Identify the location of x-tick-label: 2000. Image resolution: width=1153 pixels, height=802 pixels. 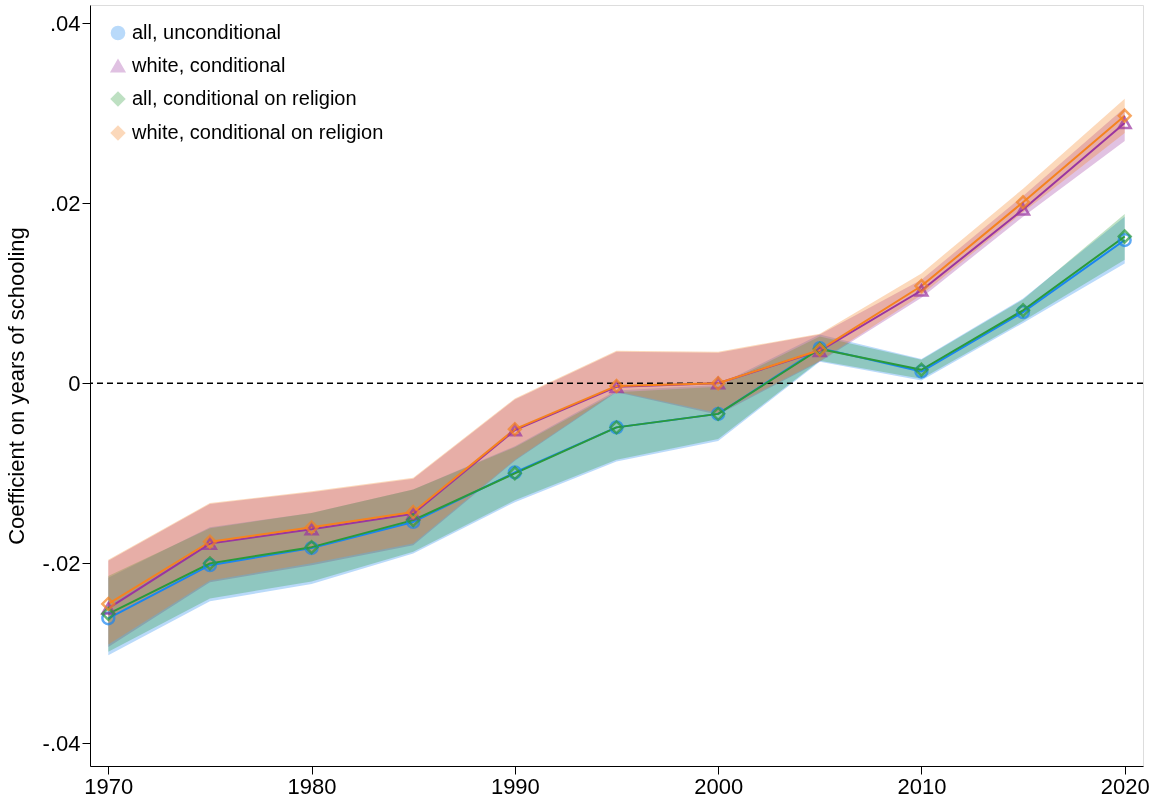
(719, 786).